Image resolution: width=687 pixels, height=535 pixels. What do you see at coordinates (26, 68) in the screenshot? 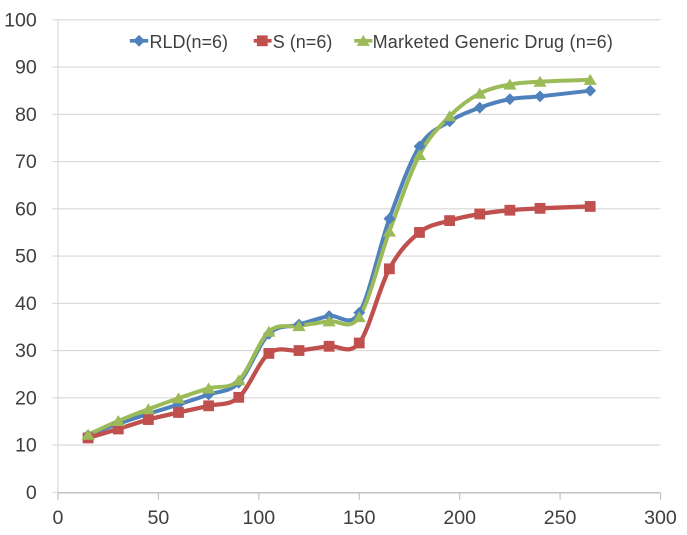
I see `svg-text: 90` at bounding box center [26, 68].